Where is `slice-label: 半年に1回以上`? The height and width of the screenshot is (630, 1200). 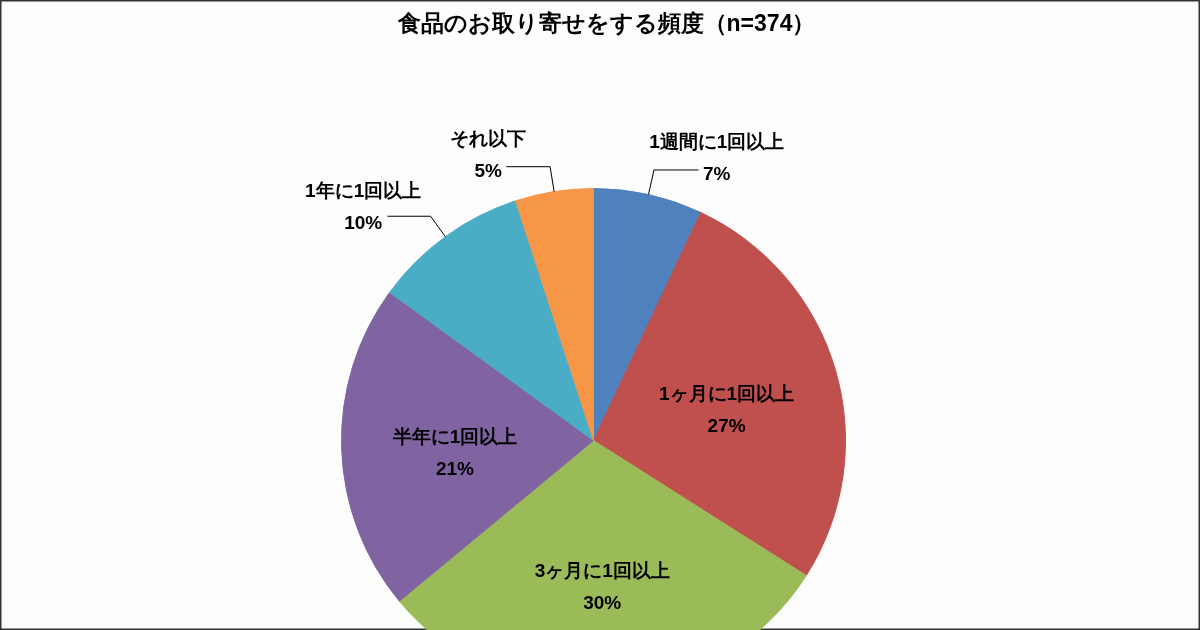
slice-label: 半年に1回以上 is located at coordinates (454, 437).